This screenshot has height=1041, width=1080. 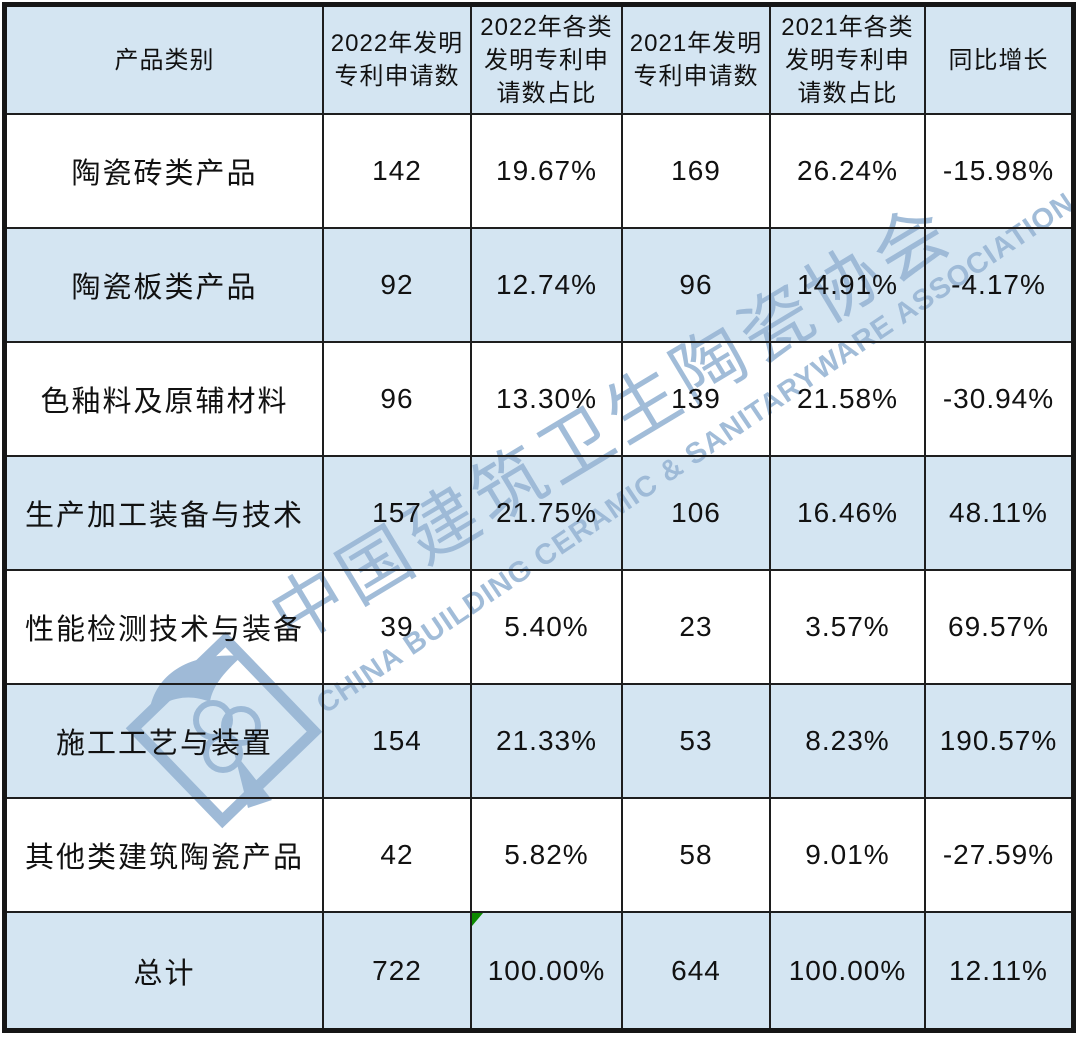 What do you see at coordinates (398, 742) in the screenshot?
I see `cell-2022-count: 154` at bounding box center [398, 742].